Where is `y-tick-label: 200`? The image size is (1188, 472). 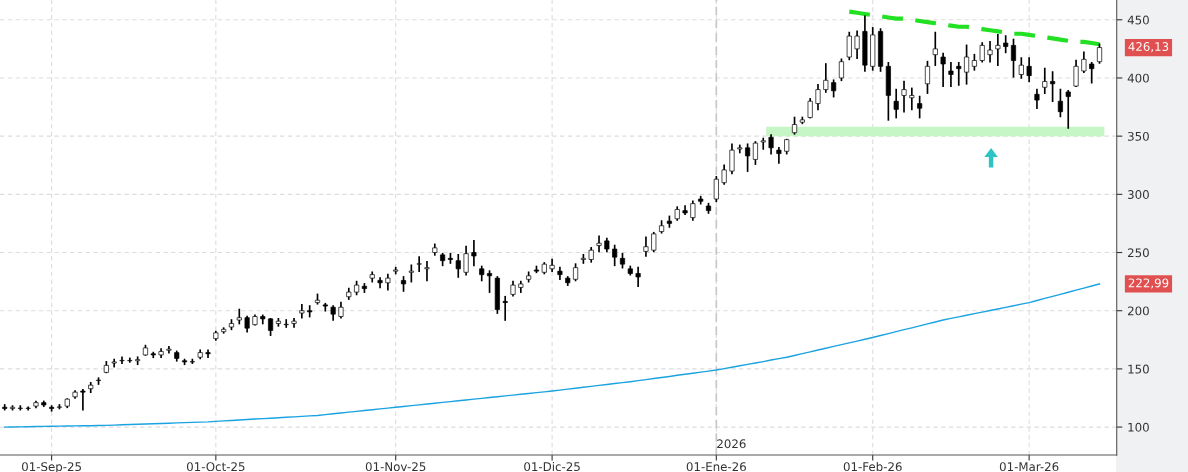 y-tick-label: 200 is located at coordinates (1138, 311).